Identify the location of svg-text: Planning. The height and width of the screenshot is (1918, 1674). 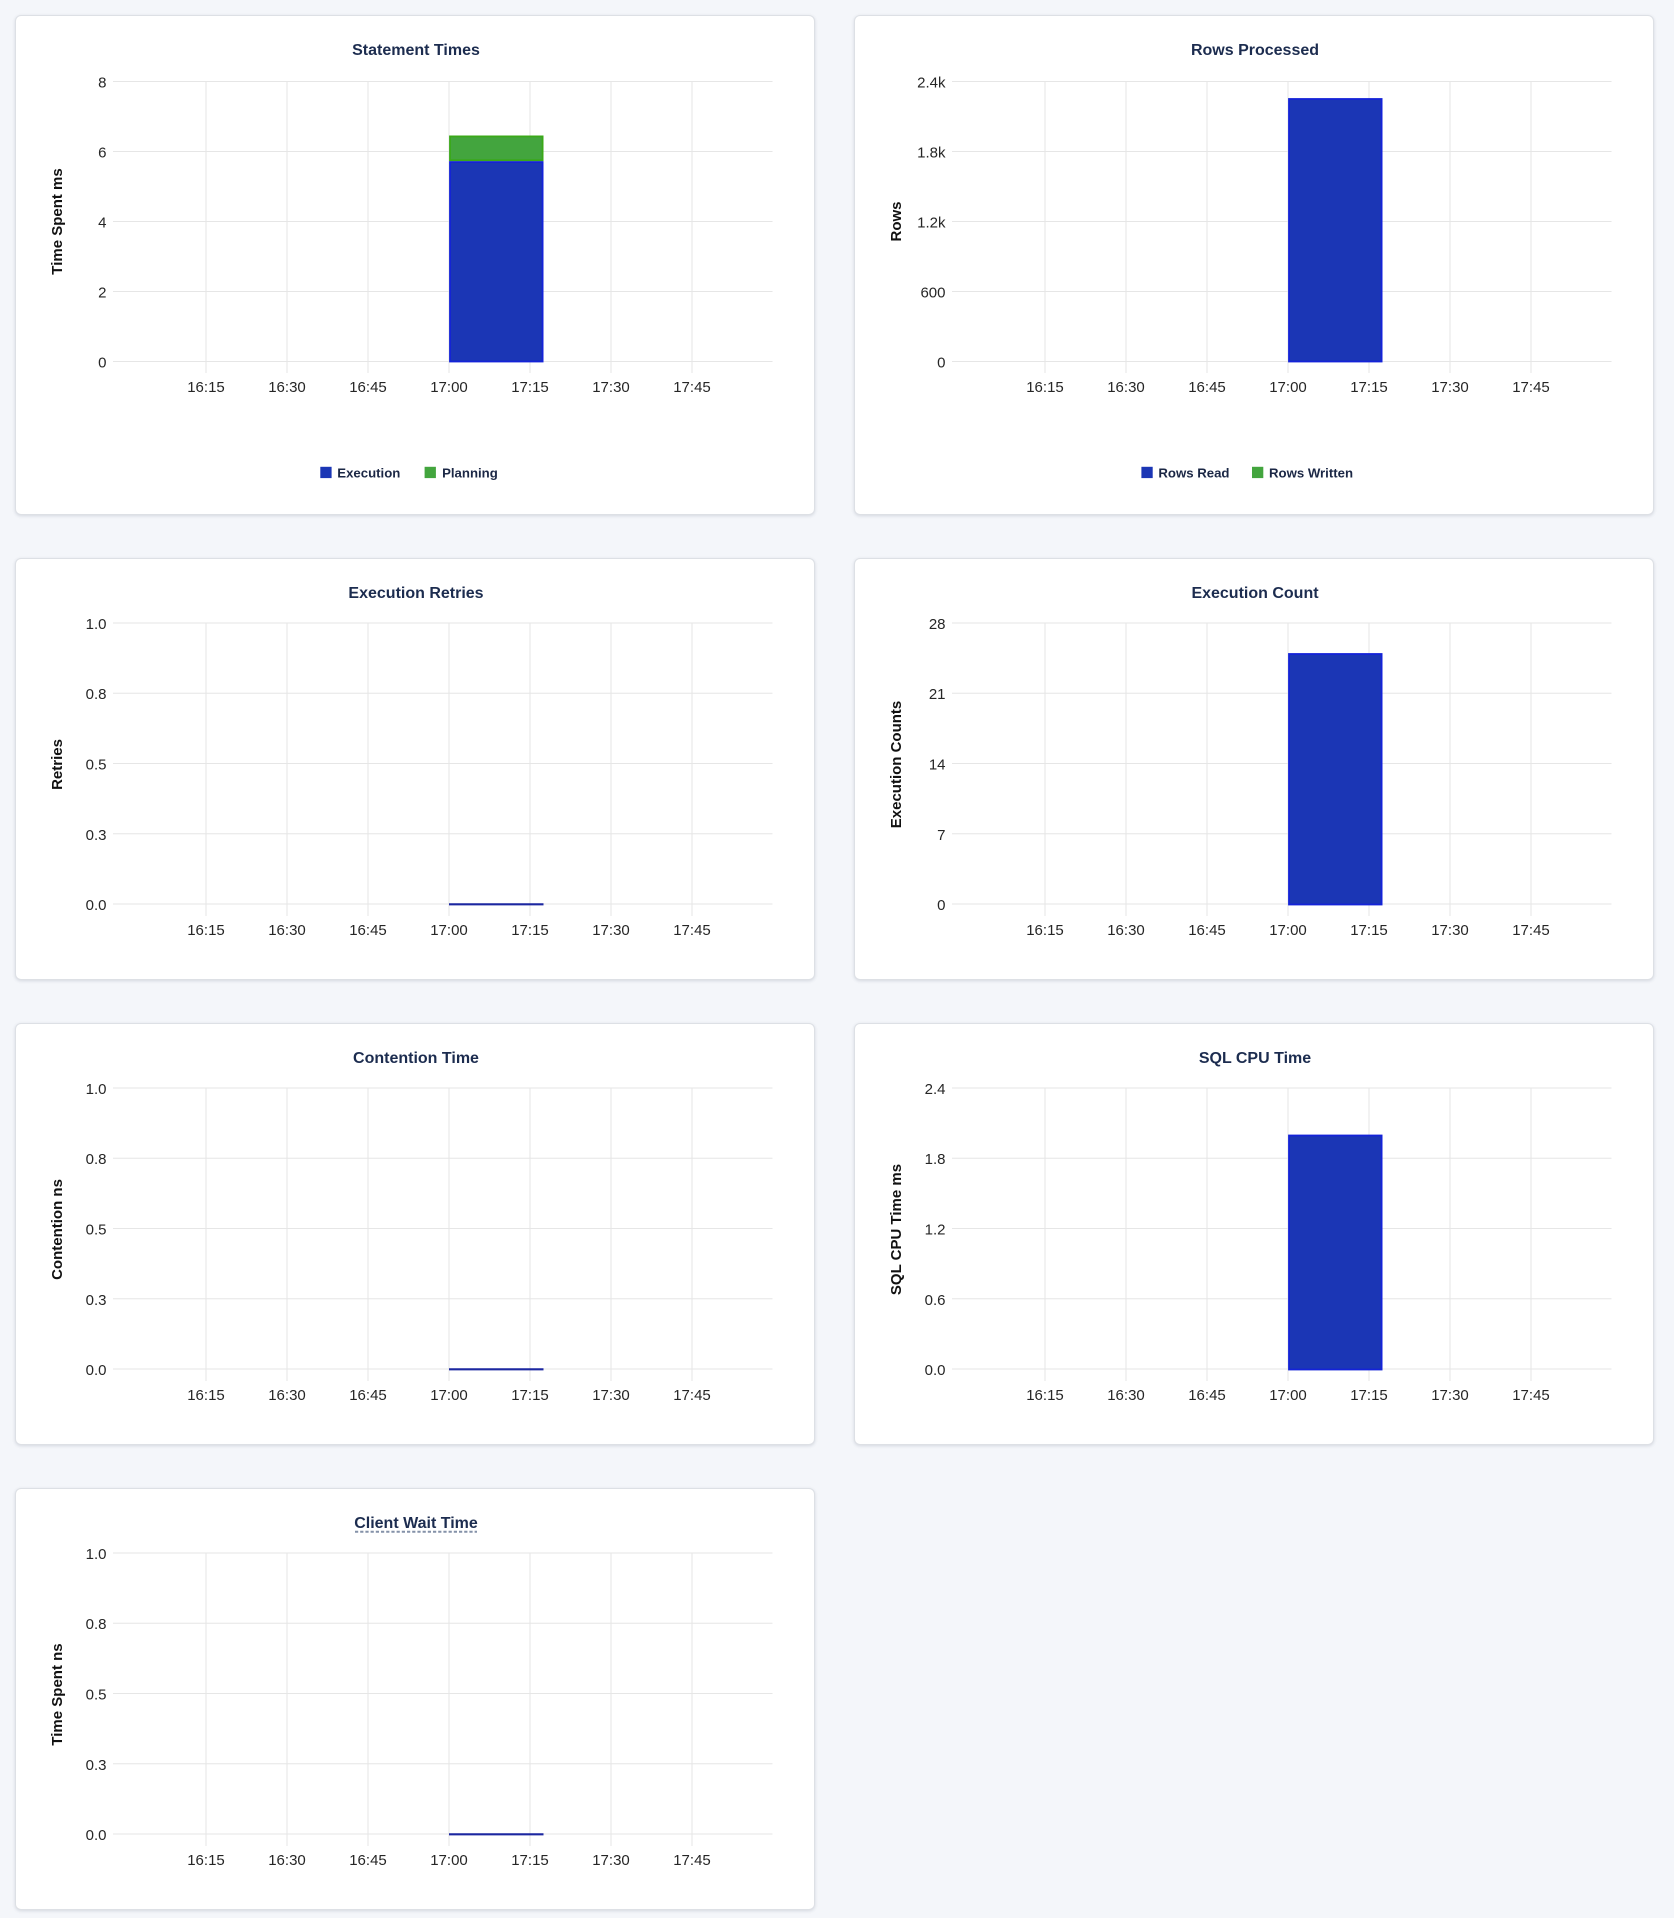
(470, 472).